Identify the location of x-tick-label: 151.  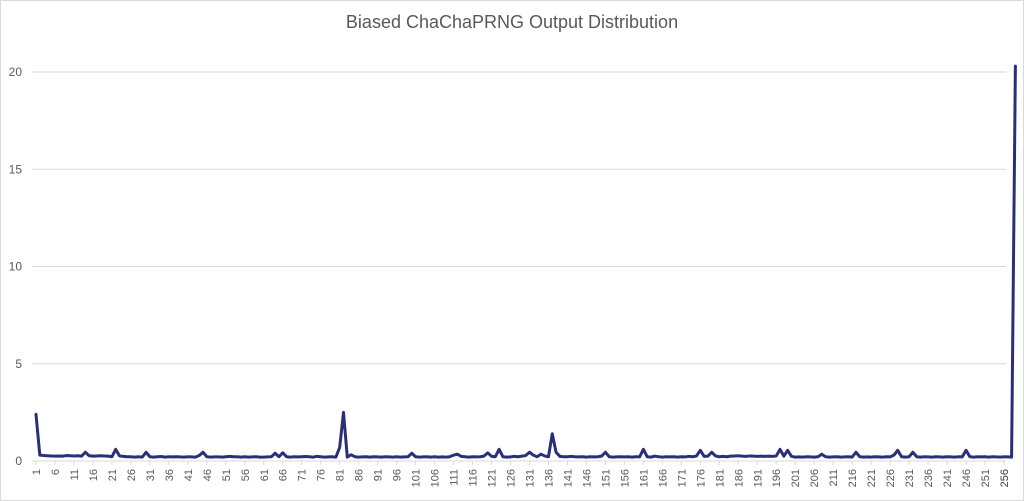
(606, 478).